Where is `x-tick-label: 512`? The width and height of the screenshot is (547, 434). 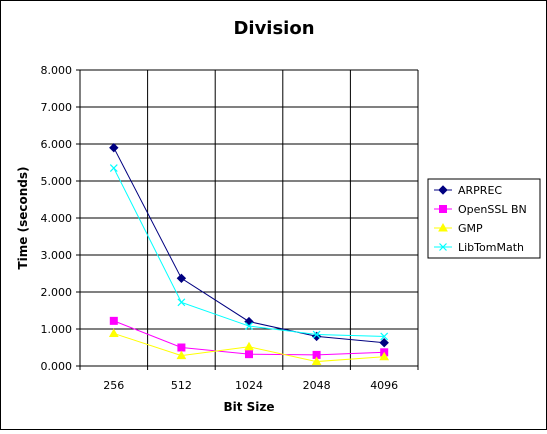 x-tick-label: 512 is located at coordinates (181, 385).